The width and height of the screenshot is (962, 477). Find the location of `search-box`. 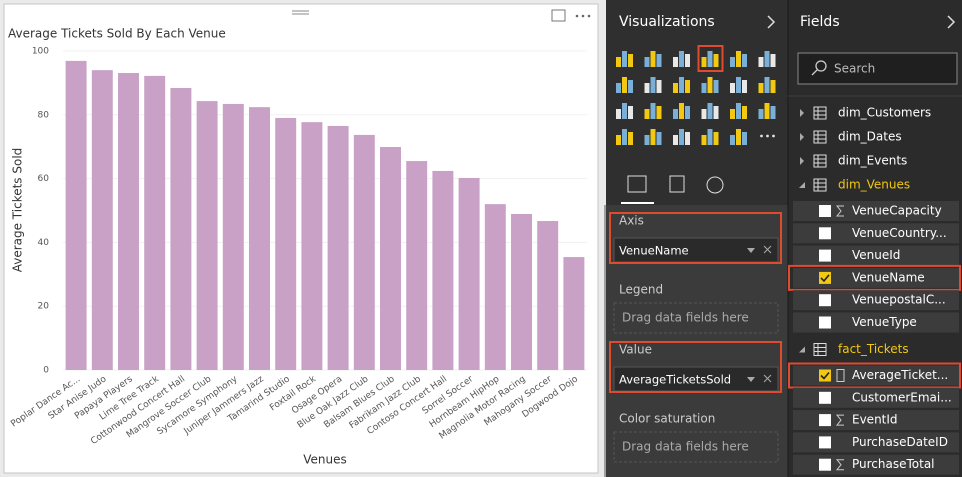

search-box is located at coordinates (877, 68).